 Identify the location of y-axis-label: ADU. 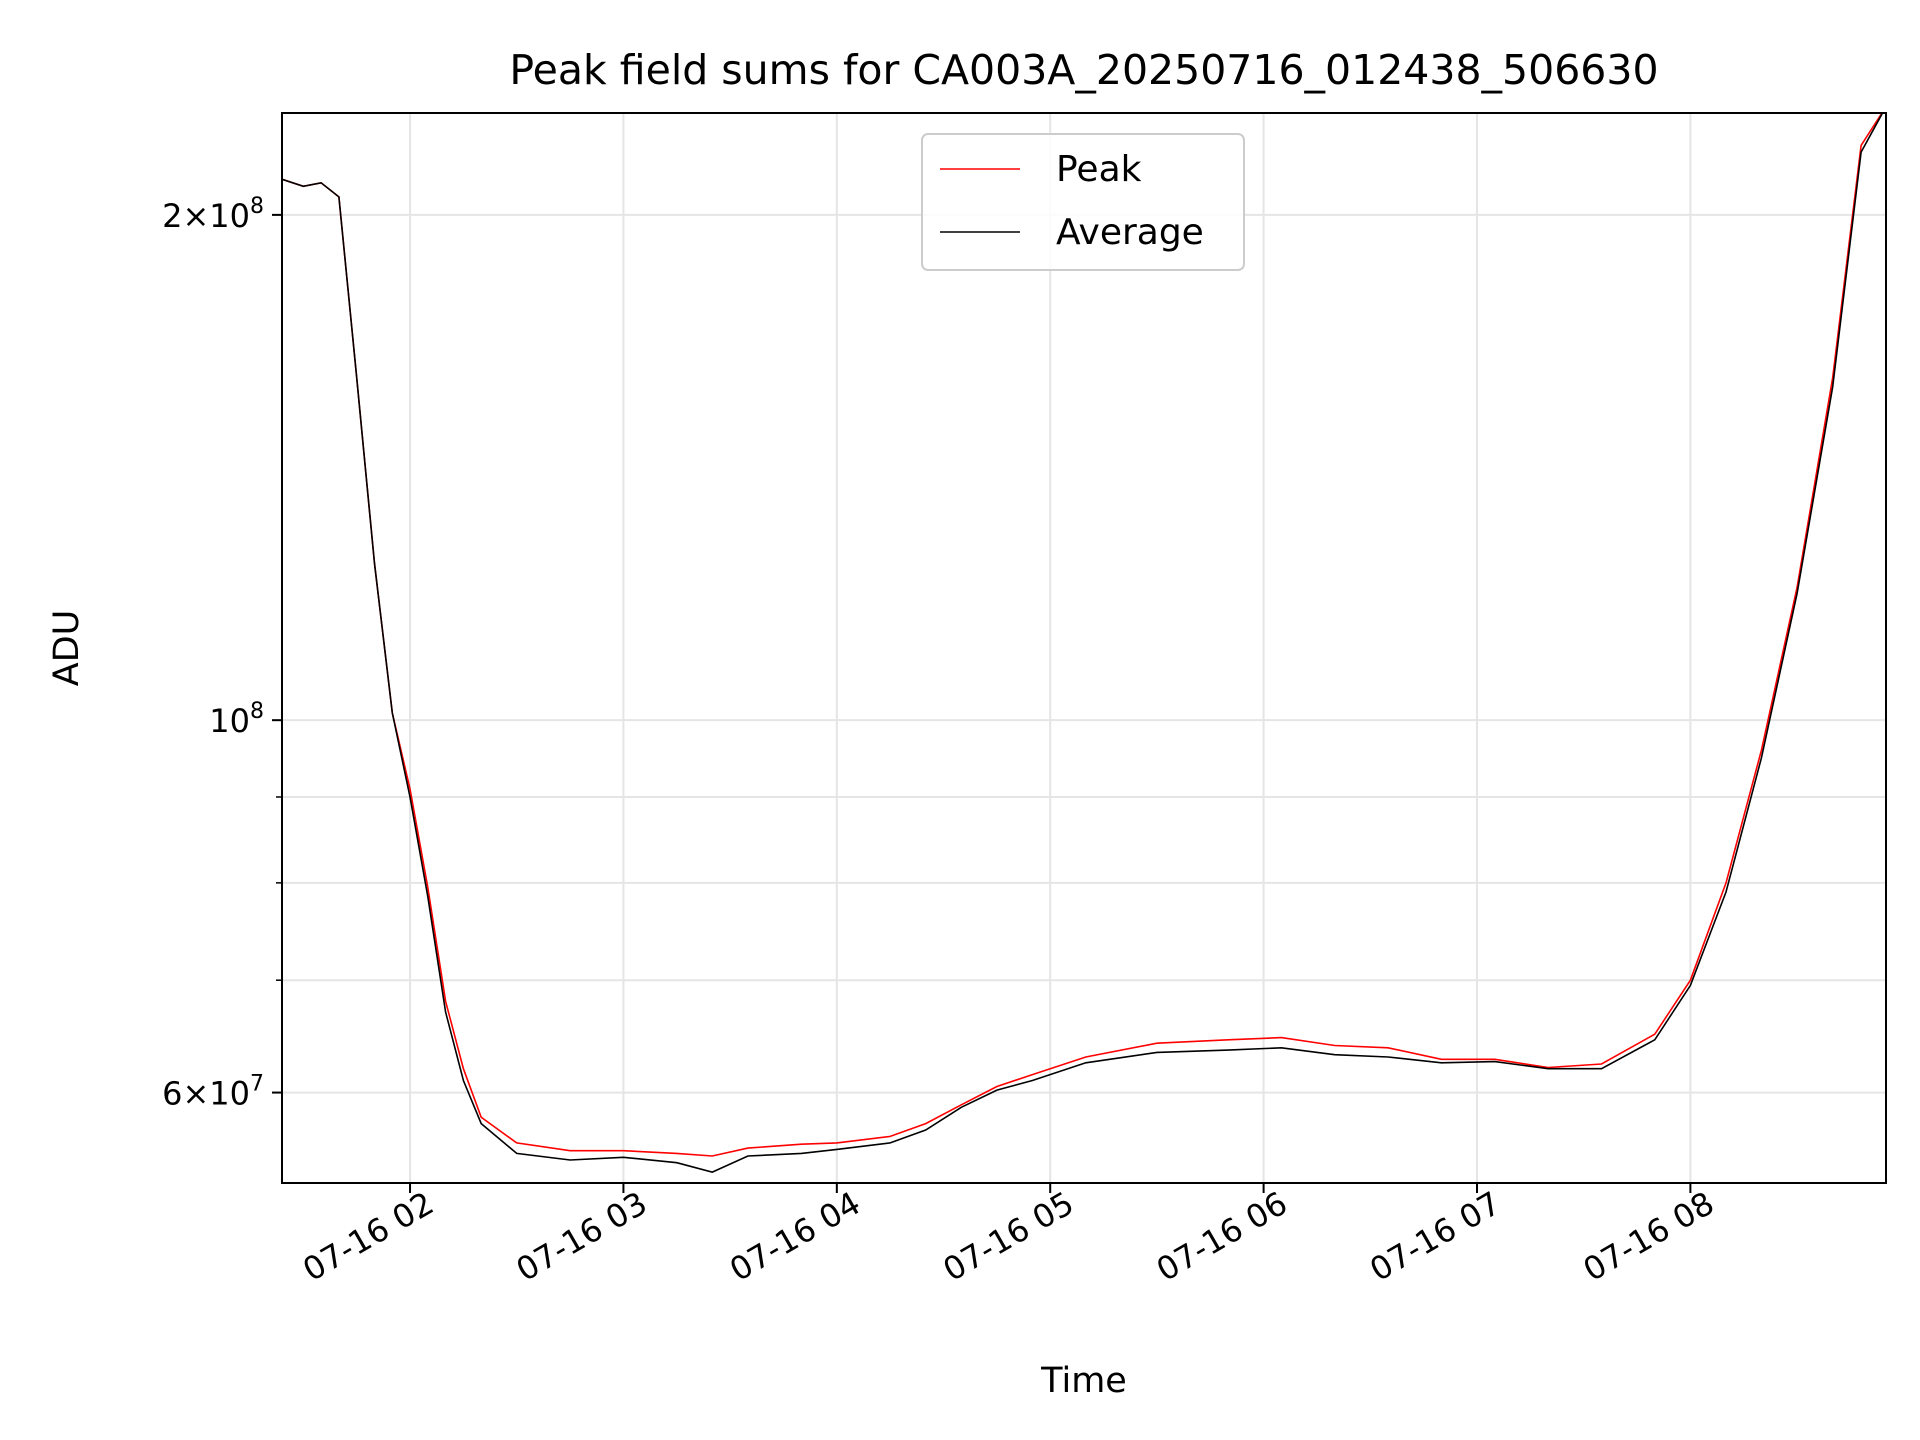
(67, 648).